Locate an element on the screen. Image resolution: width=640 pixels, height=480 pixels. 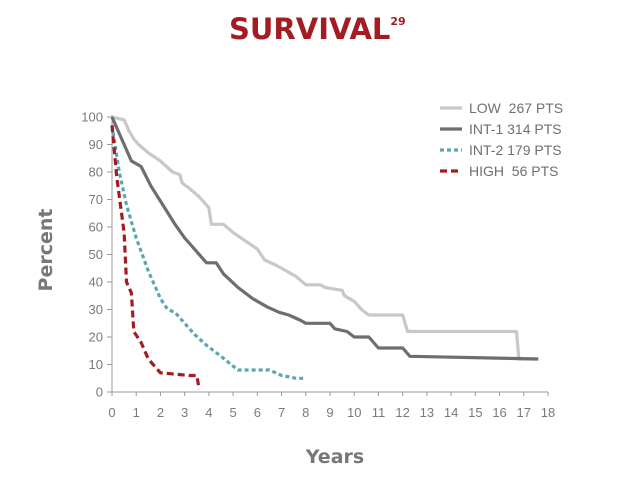
y-tick-label: 80 is located at coordinates (96, 172).